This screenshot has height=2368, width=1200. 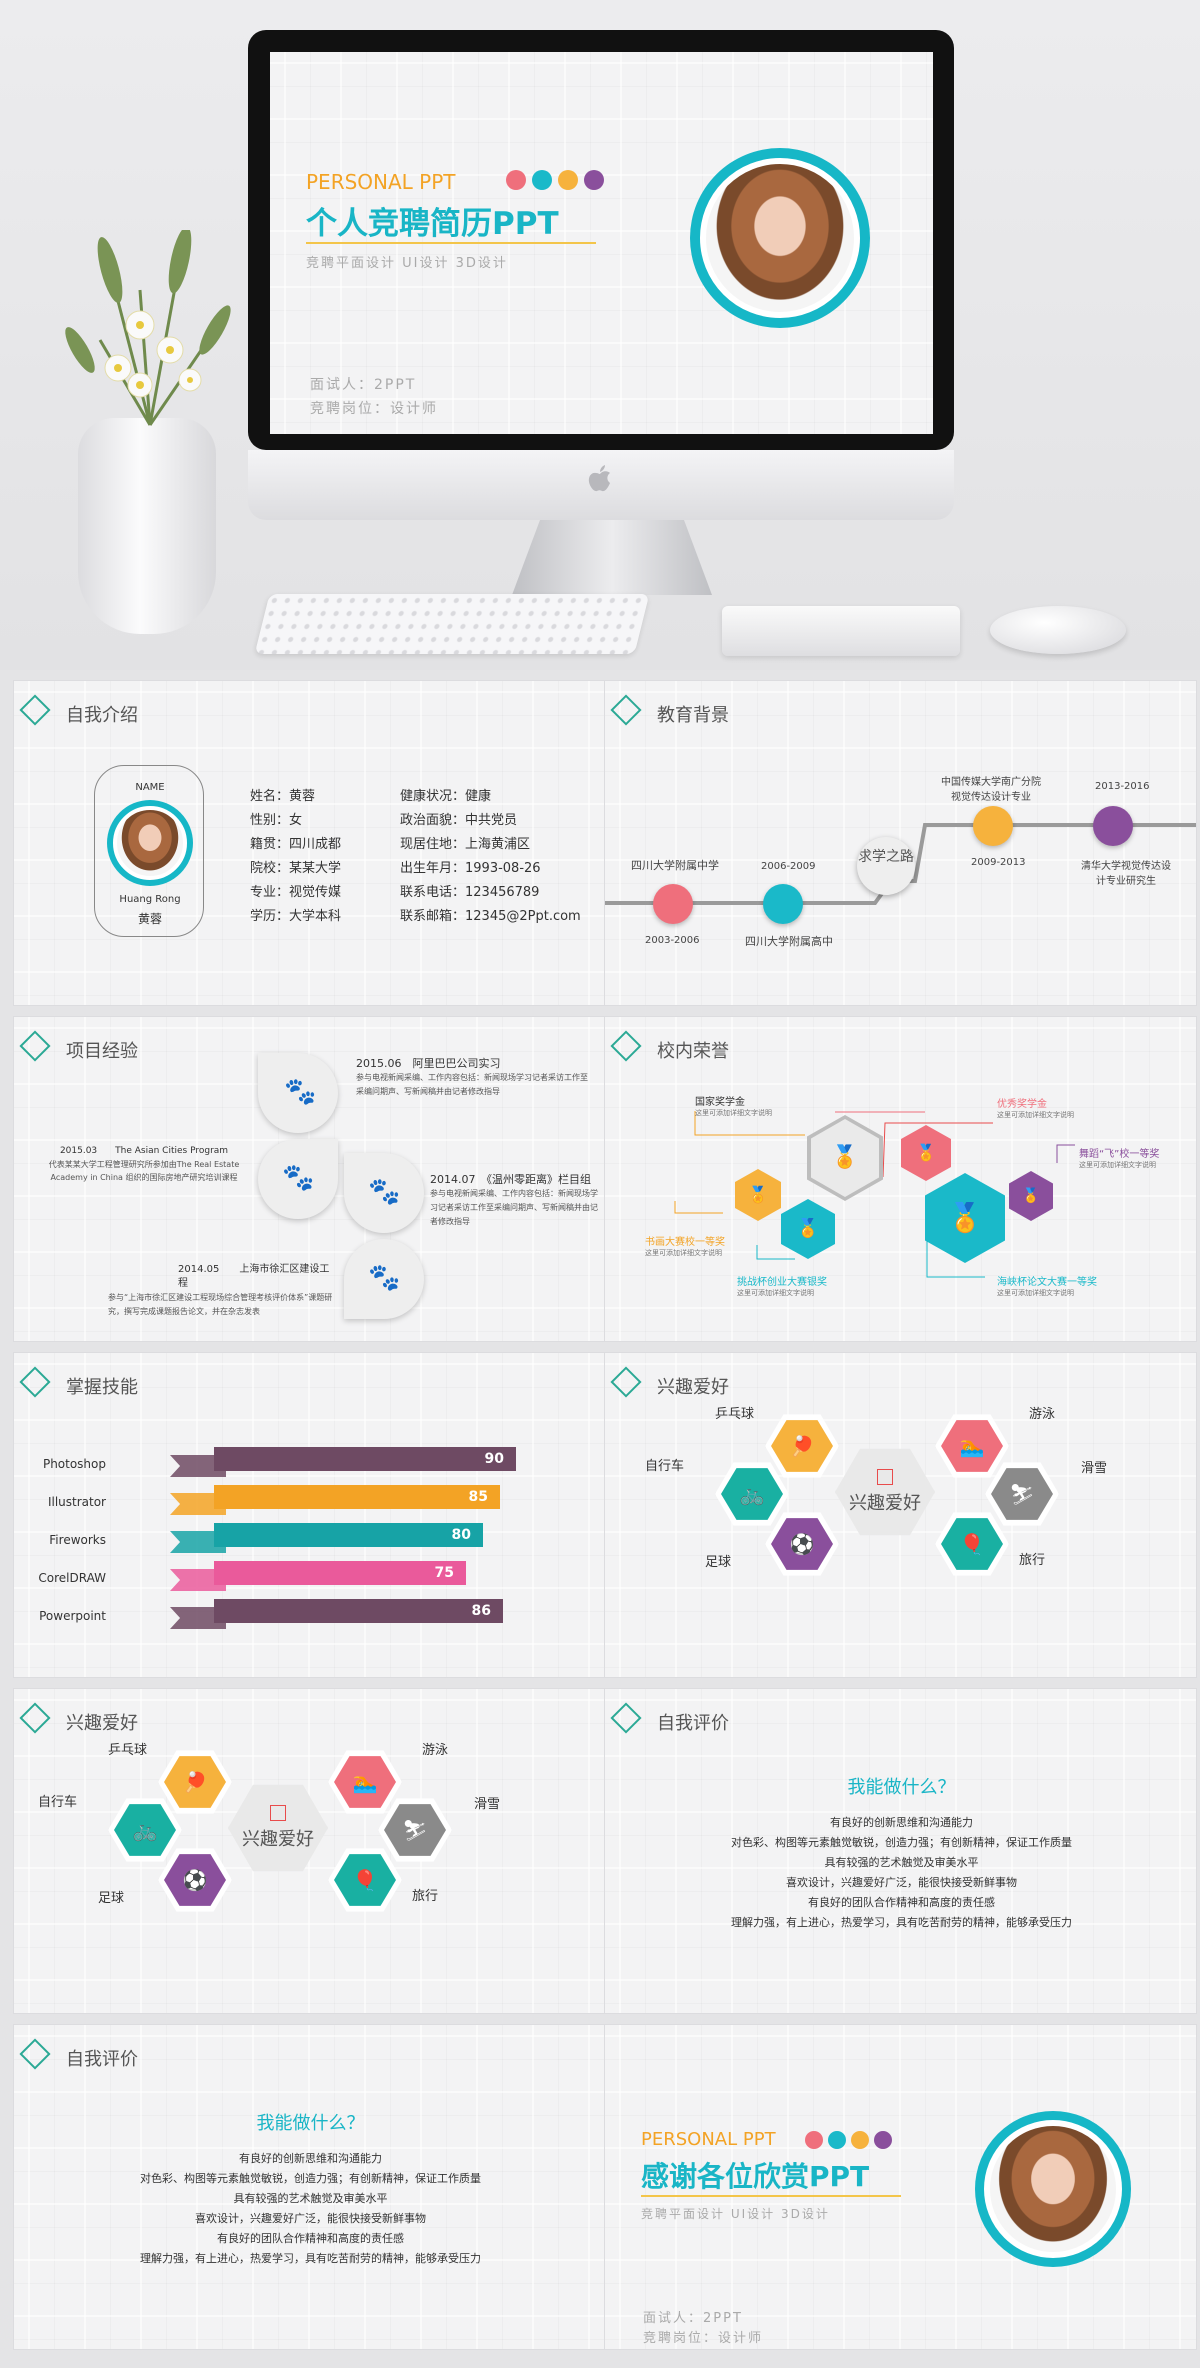 What do you see at coordinates (510, 1179) in the screenshot?
I see `proj-head-3: 2014.07 《温州零距离》栏目组` at bounding box center [510, 1179].